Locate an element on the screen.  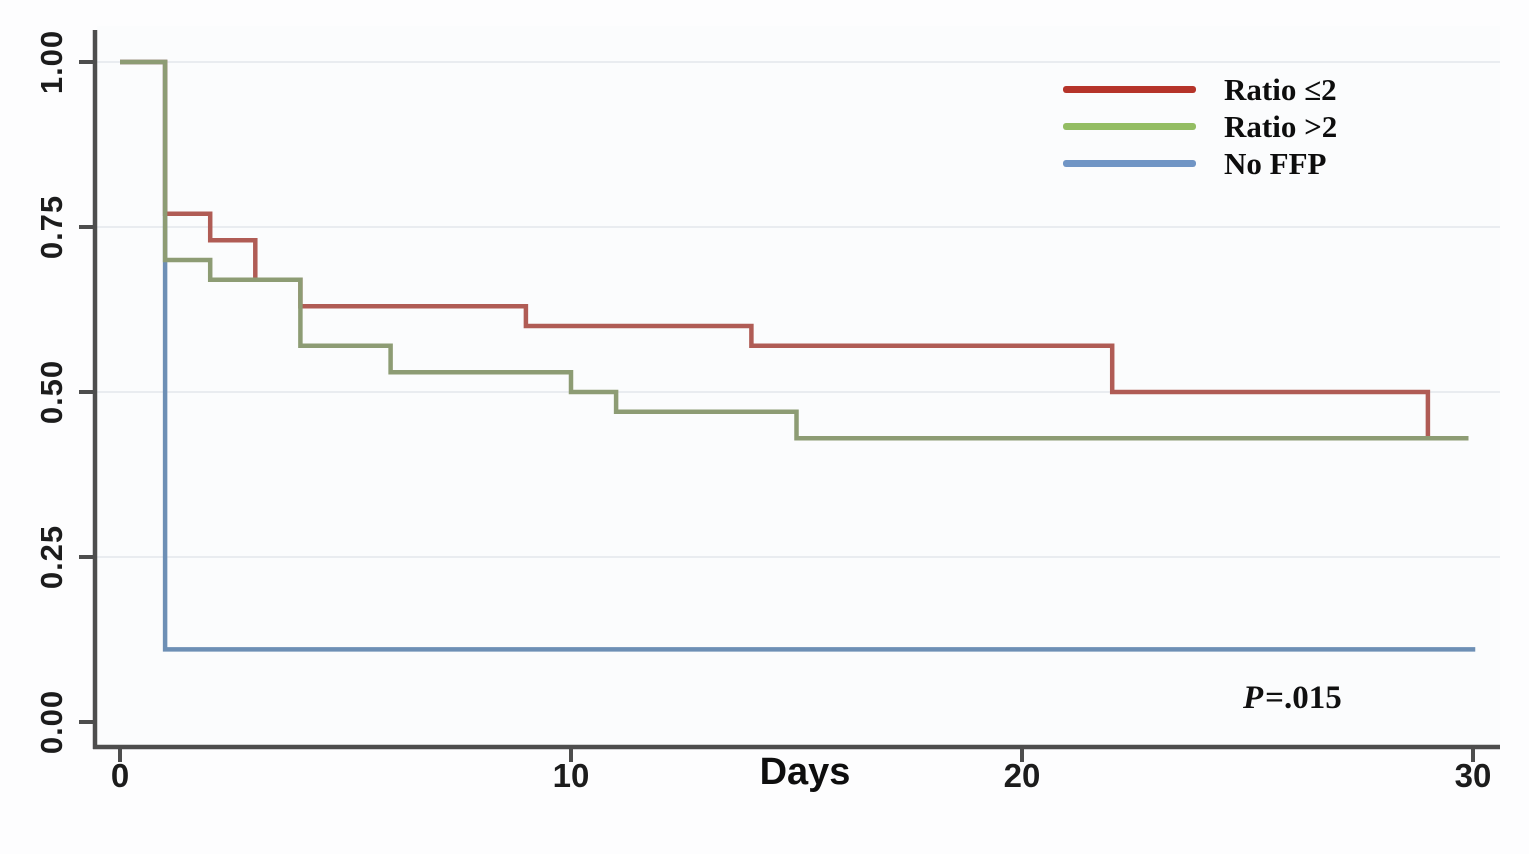
legend-item-ratio-gt2: Ratio >2 is located at coordinates (1200, 126).